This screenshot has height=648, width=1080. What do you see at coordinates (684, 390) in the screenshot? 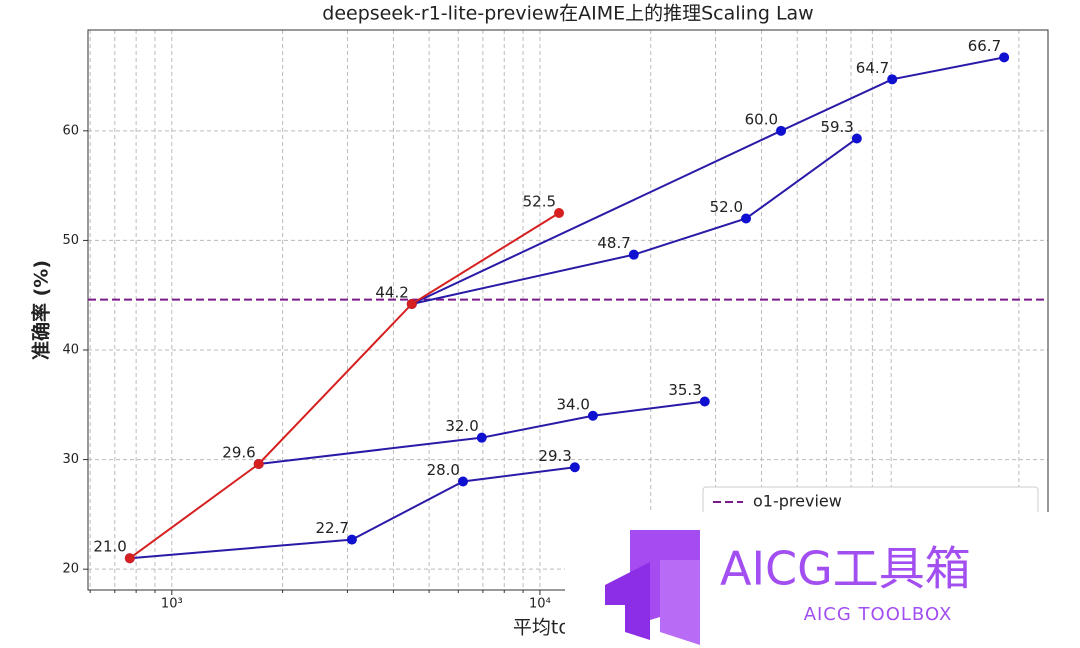
I see `data-label: 35.3` at bounding box center [684, 390].